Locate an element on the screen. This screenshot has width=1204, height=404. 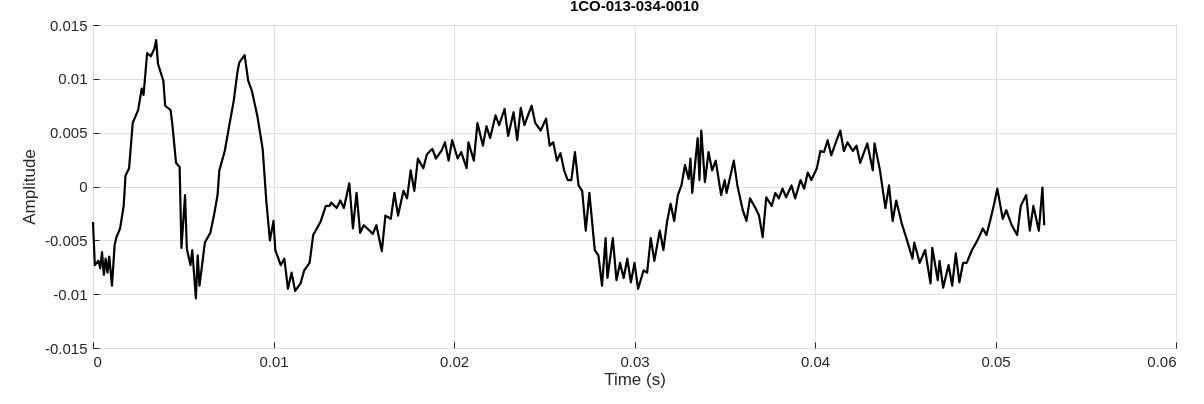
y-tick-label: 0.005 is located at coordinates (68, 133).